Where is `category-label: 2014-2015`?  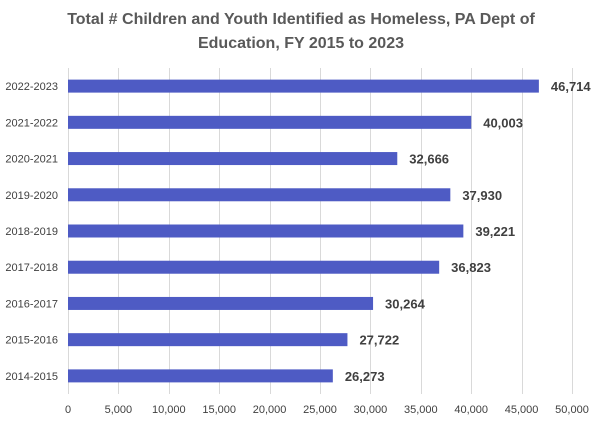 category-label: 2014-2015 is located at coordinates (31, 377).